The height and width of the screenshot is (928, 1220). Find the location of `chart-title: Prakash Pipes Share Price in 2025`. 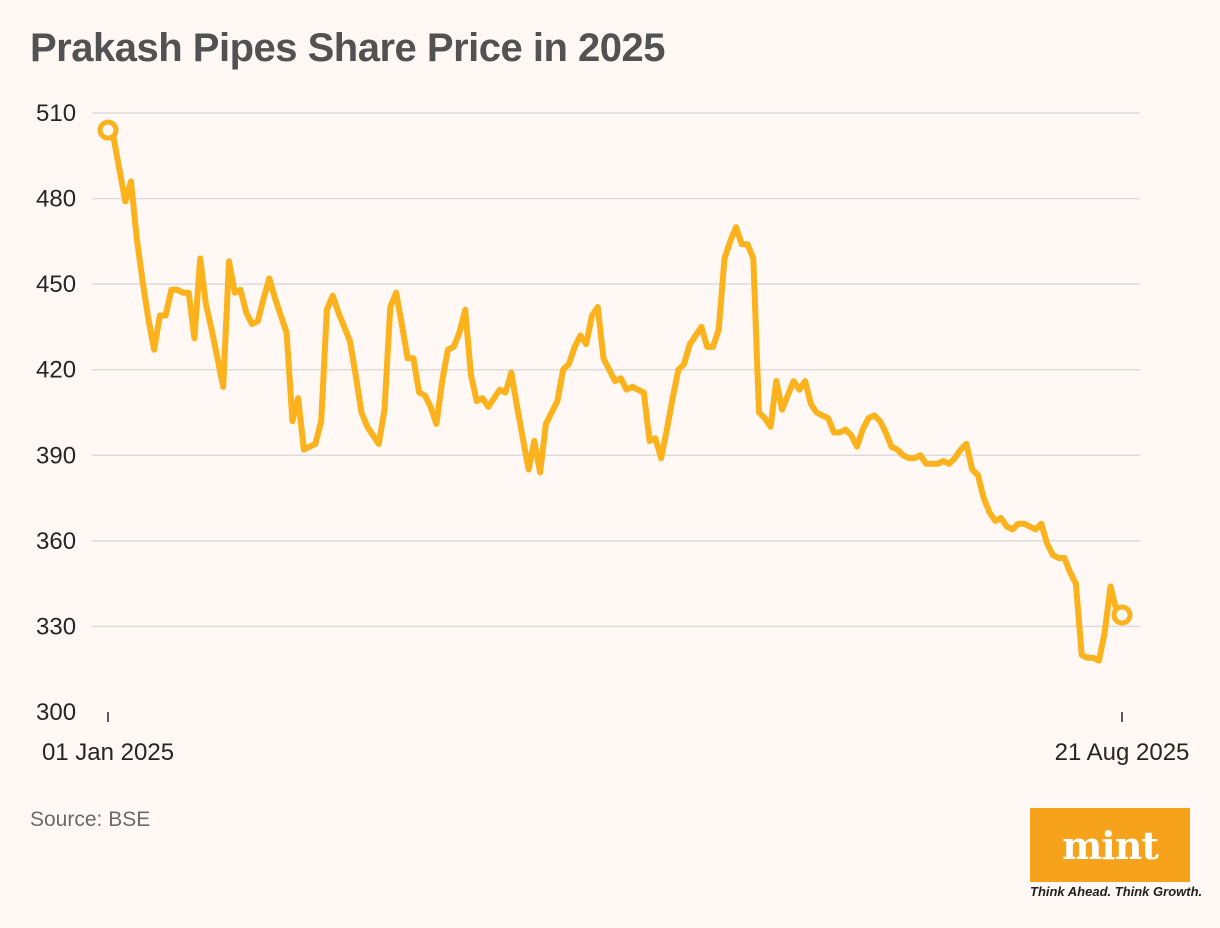

chart-title: Prakash Pipes Share Price in 2025 is located at coordinates (348, 48).